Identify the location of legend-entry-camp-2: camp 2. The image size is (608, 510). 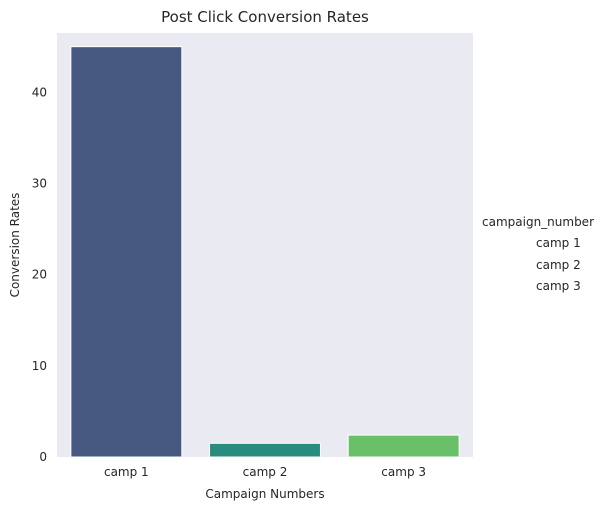
(558, 265).